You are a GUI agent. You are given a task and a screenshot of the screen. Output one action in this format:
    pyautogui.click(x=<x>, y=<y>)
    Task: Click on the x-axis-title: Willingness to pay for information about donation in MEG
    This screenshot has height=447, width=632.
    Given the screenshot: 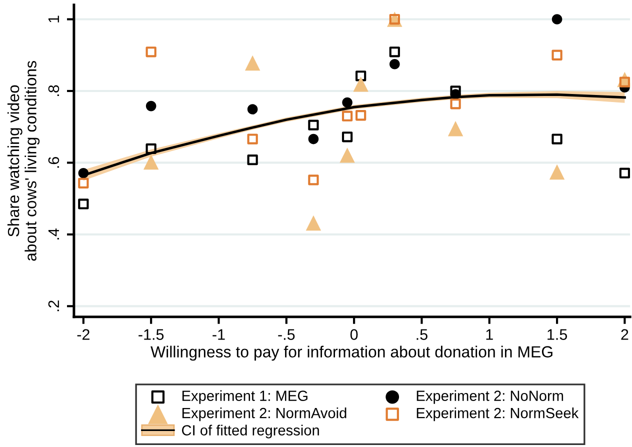 What is the action you would take?
    pyautogui.click(x=351, y=353)
    